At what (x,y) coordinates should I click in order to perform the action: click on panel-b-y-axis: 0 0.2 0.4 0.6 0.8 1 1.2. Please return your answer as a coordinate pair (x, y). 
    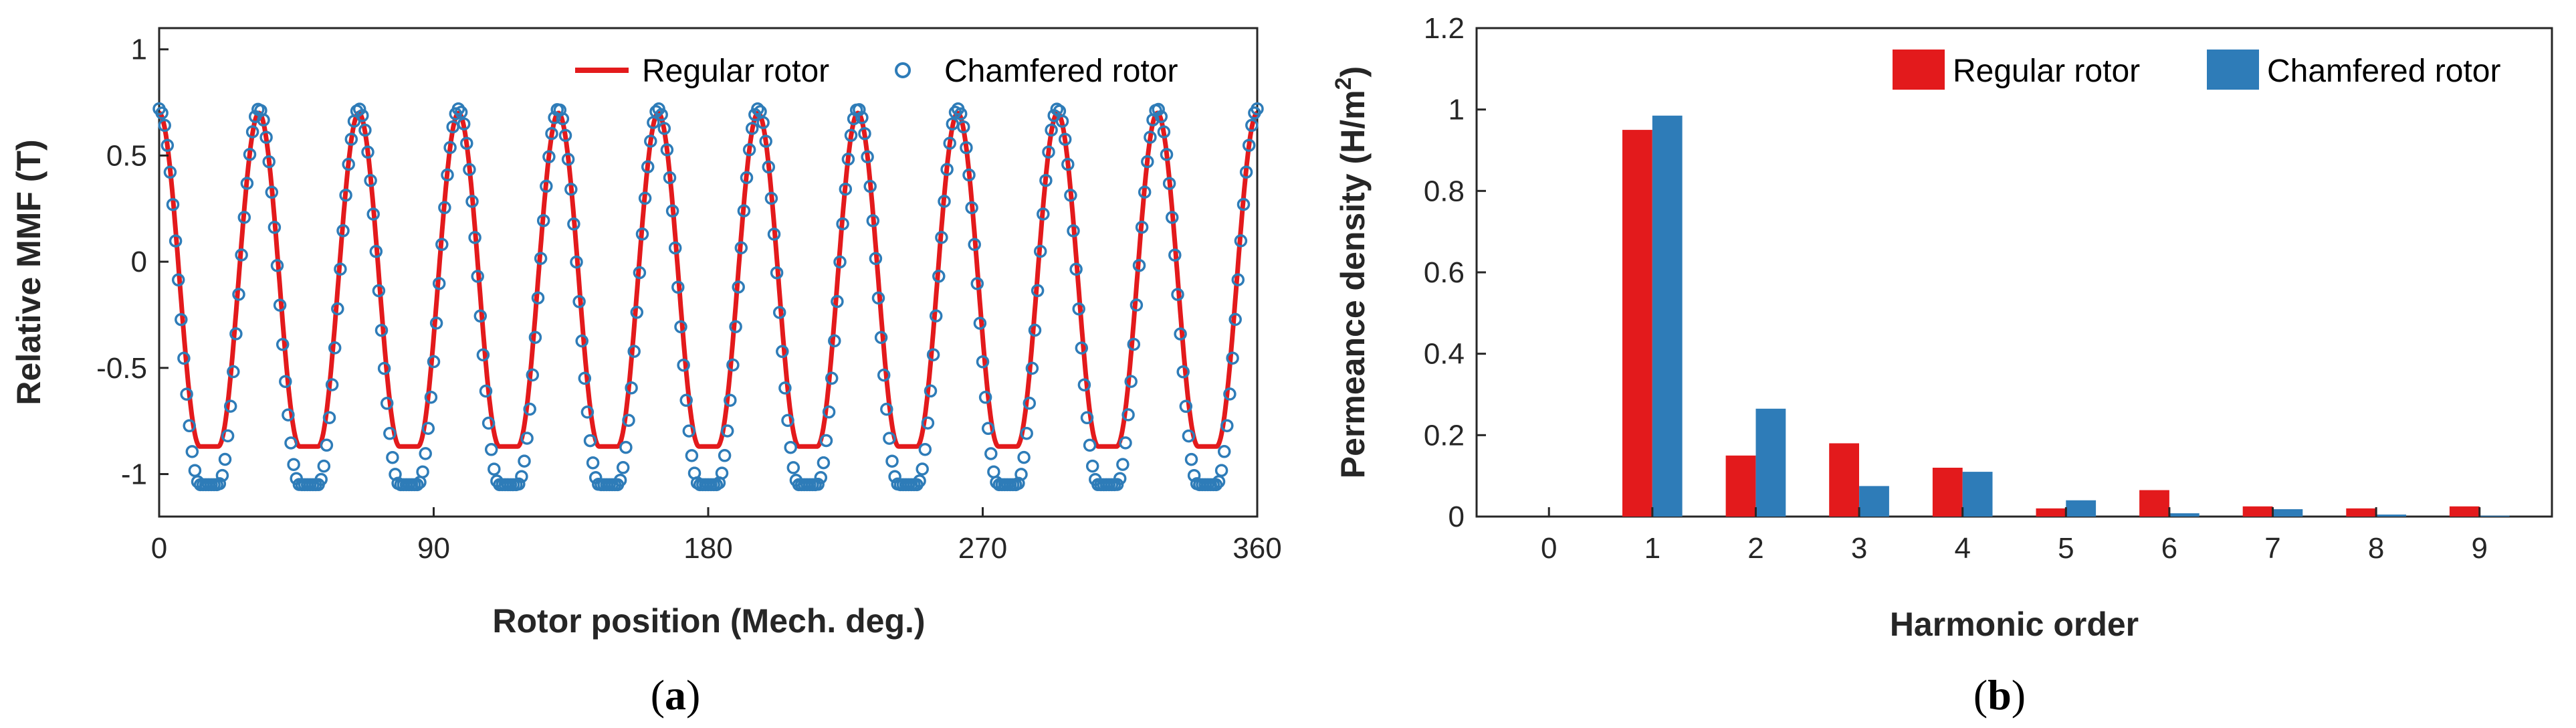
    Looking at the image, I should click on (1455, 272).